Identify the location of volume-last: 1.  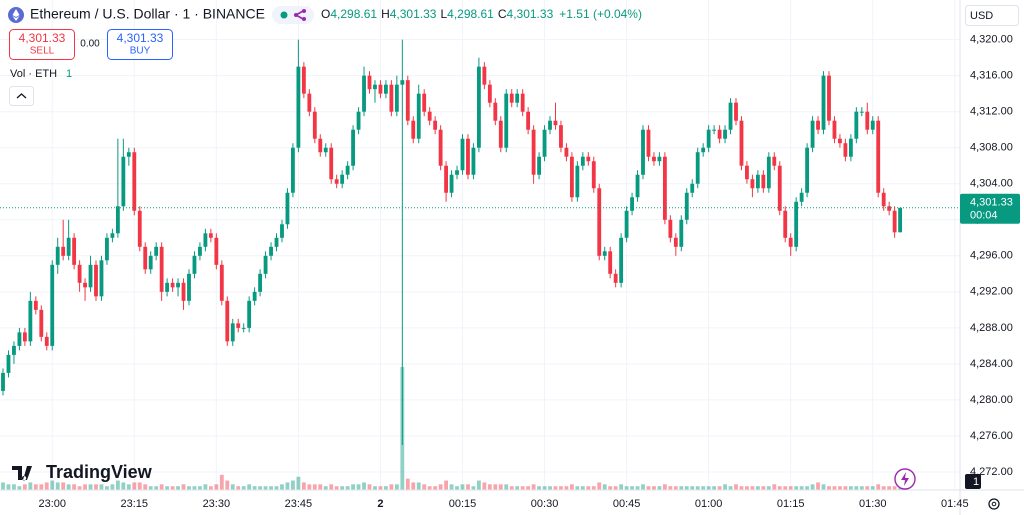
(69, 74).